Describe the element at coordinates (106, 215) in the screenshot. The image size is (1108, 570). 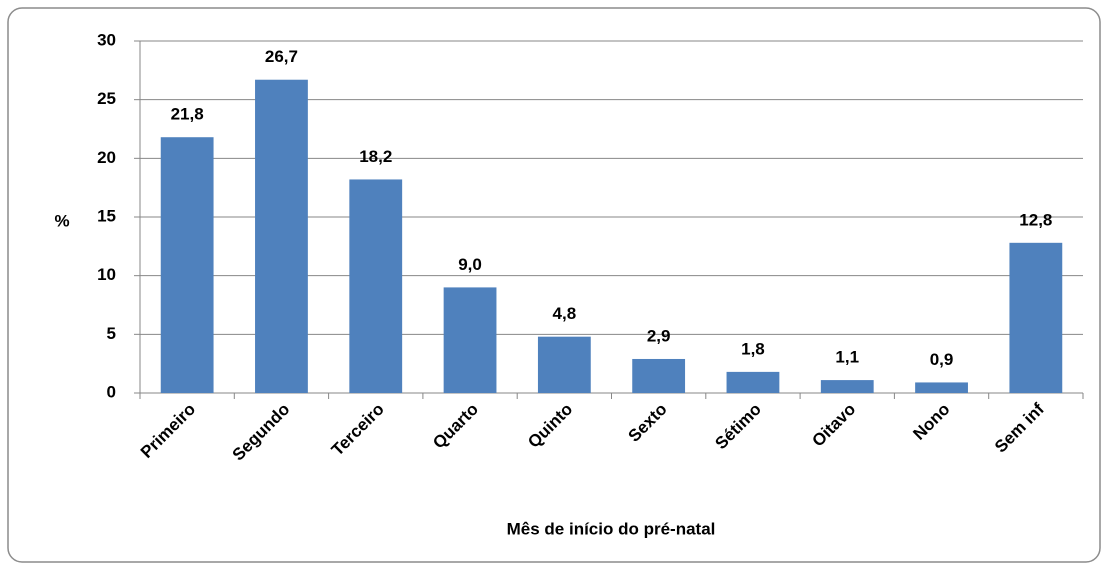
I see `y-tick-label: 15` at that location.